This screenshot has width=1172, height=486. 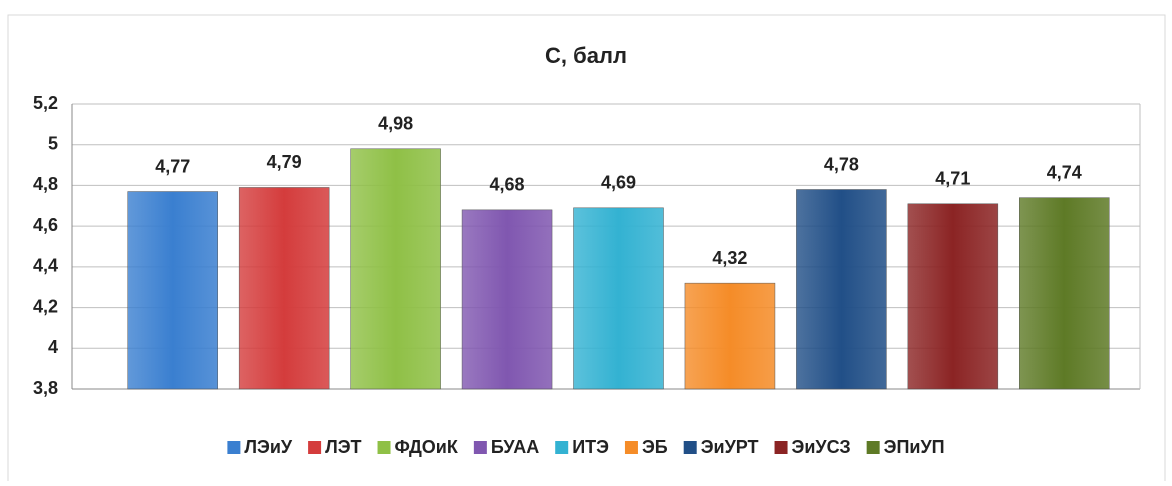 What do you see at coordinates (284, 162) in the screenshot?
I see `data-label: 4,79` at bounding box center [284, 162].